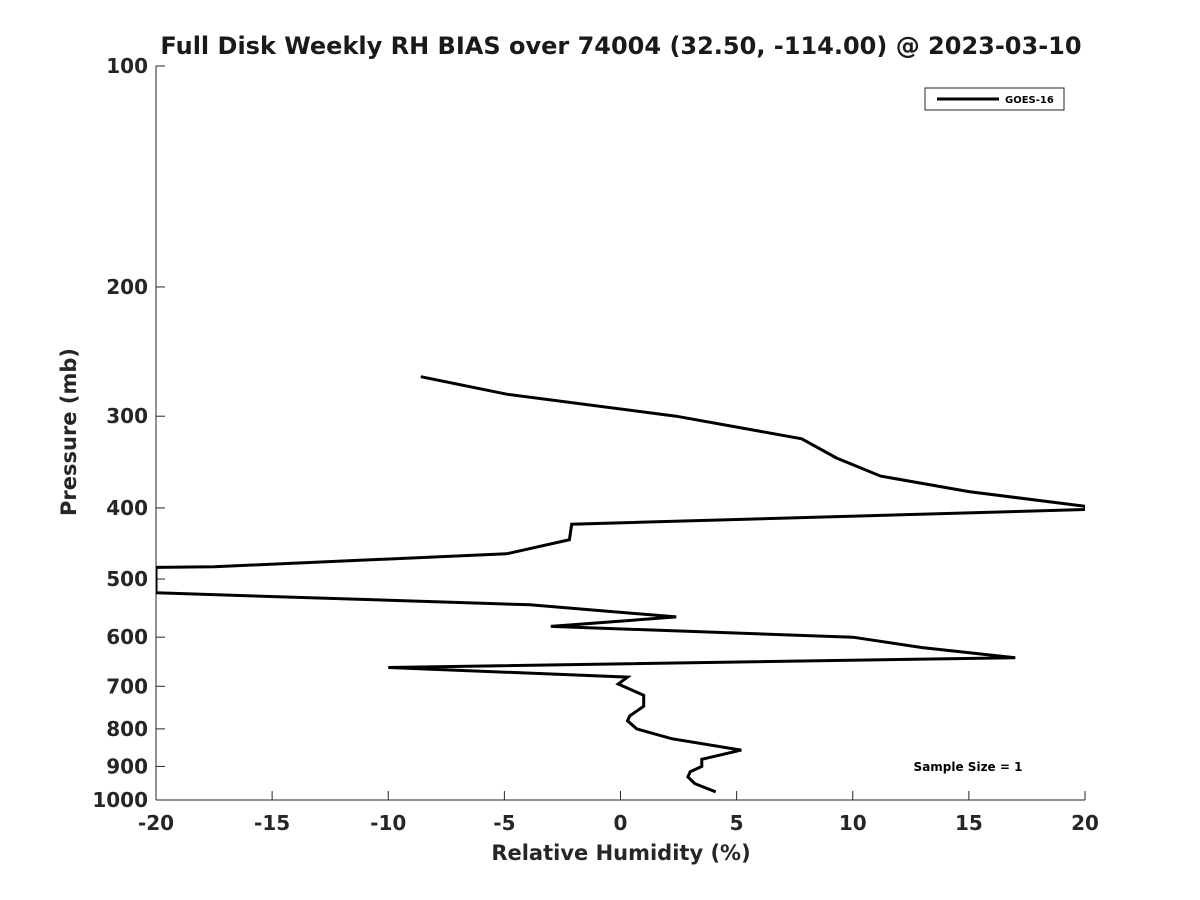  Describe the element at coordinates (968, 767) in the screenshot. I see `sample-size-annotation: Sample Size = 1` at that location.